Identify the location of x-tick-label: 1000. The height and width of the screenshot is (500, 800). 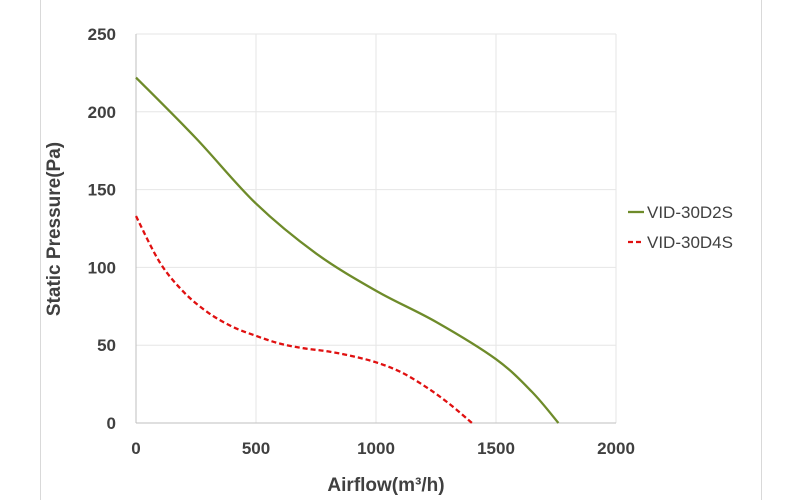
(376, 448).